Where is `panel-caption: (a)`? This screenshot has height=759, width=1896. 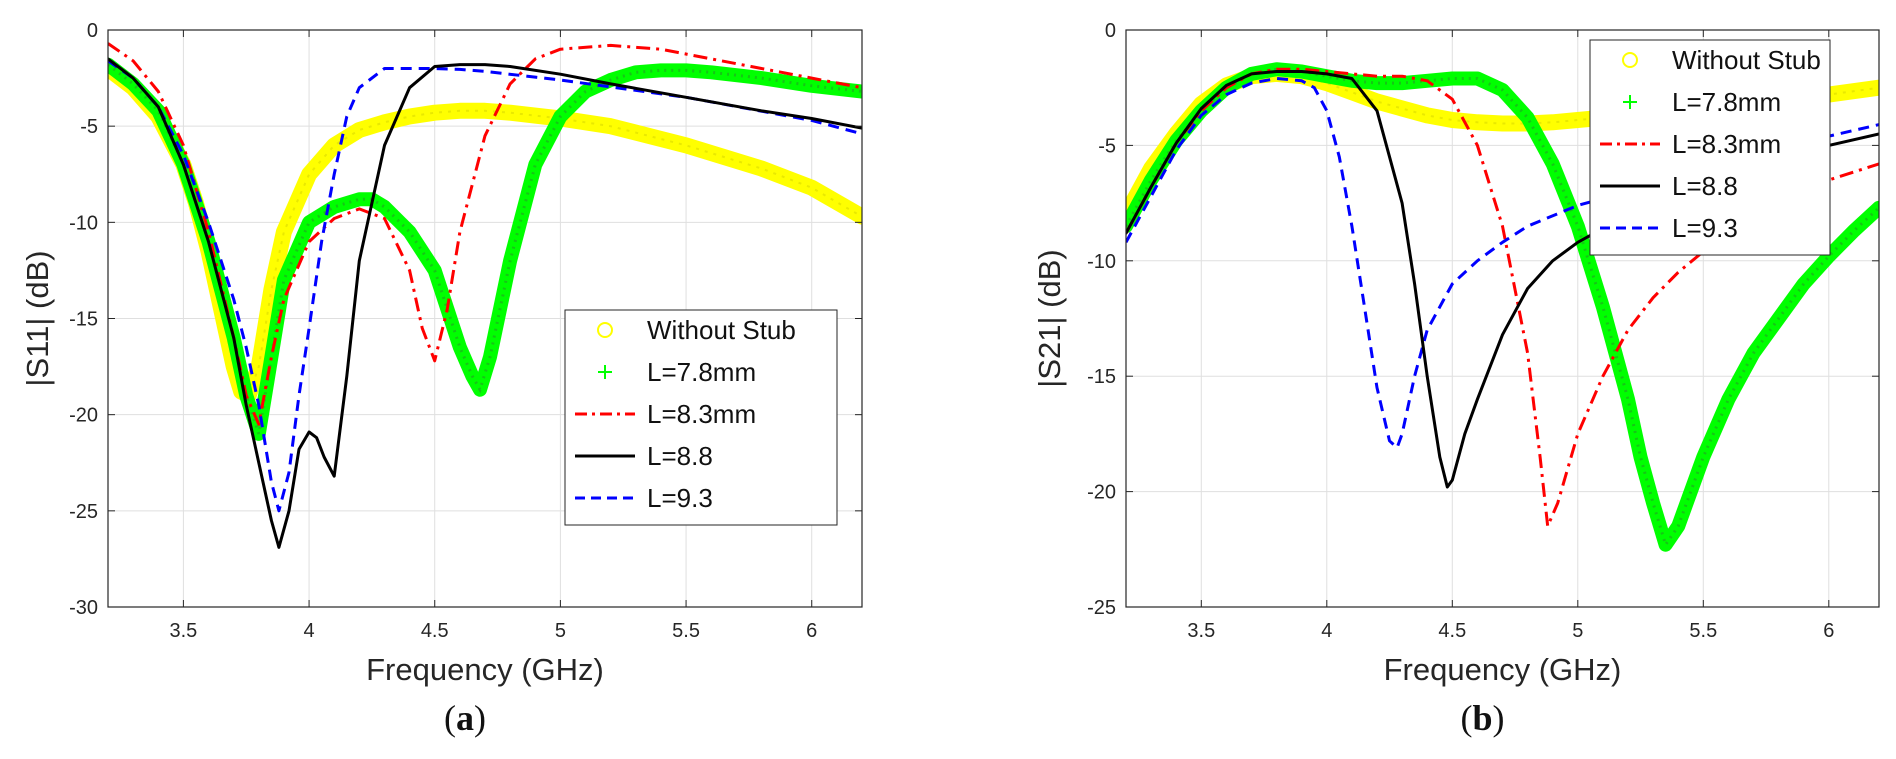
panel-caption: (a) is located at coordinates (465, 718).